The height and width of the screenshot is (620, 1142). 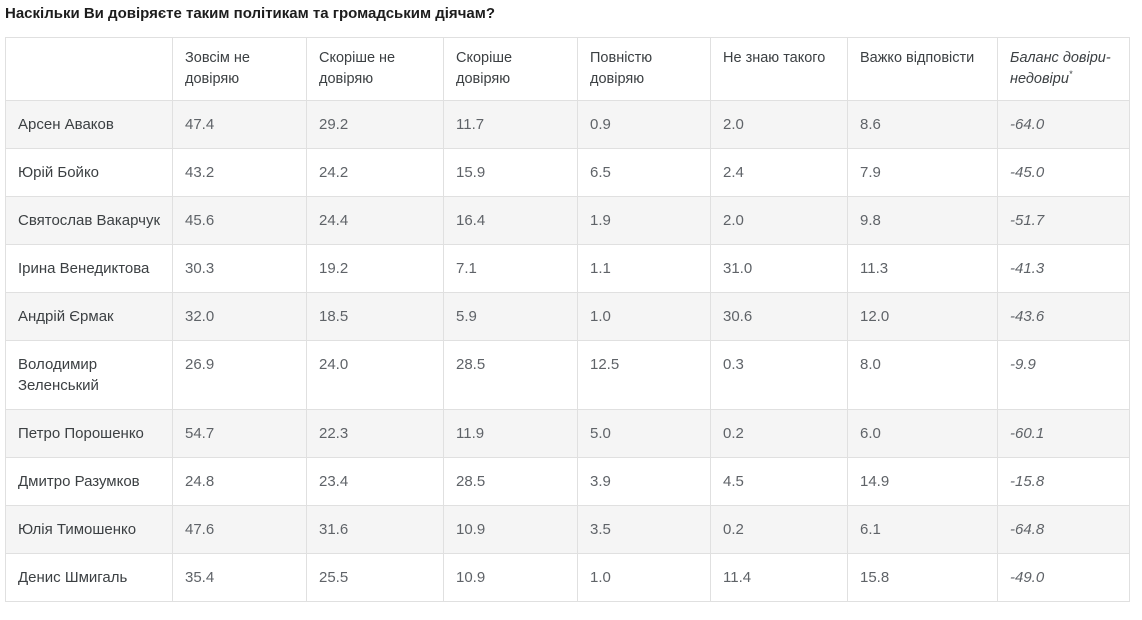 What do you see at coordinates (510, 124) in the screenshot?
I see `value-cell: 11.7` at bounding box center [510, 124].